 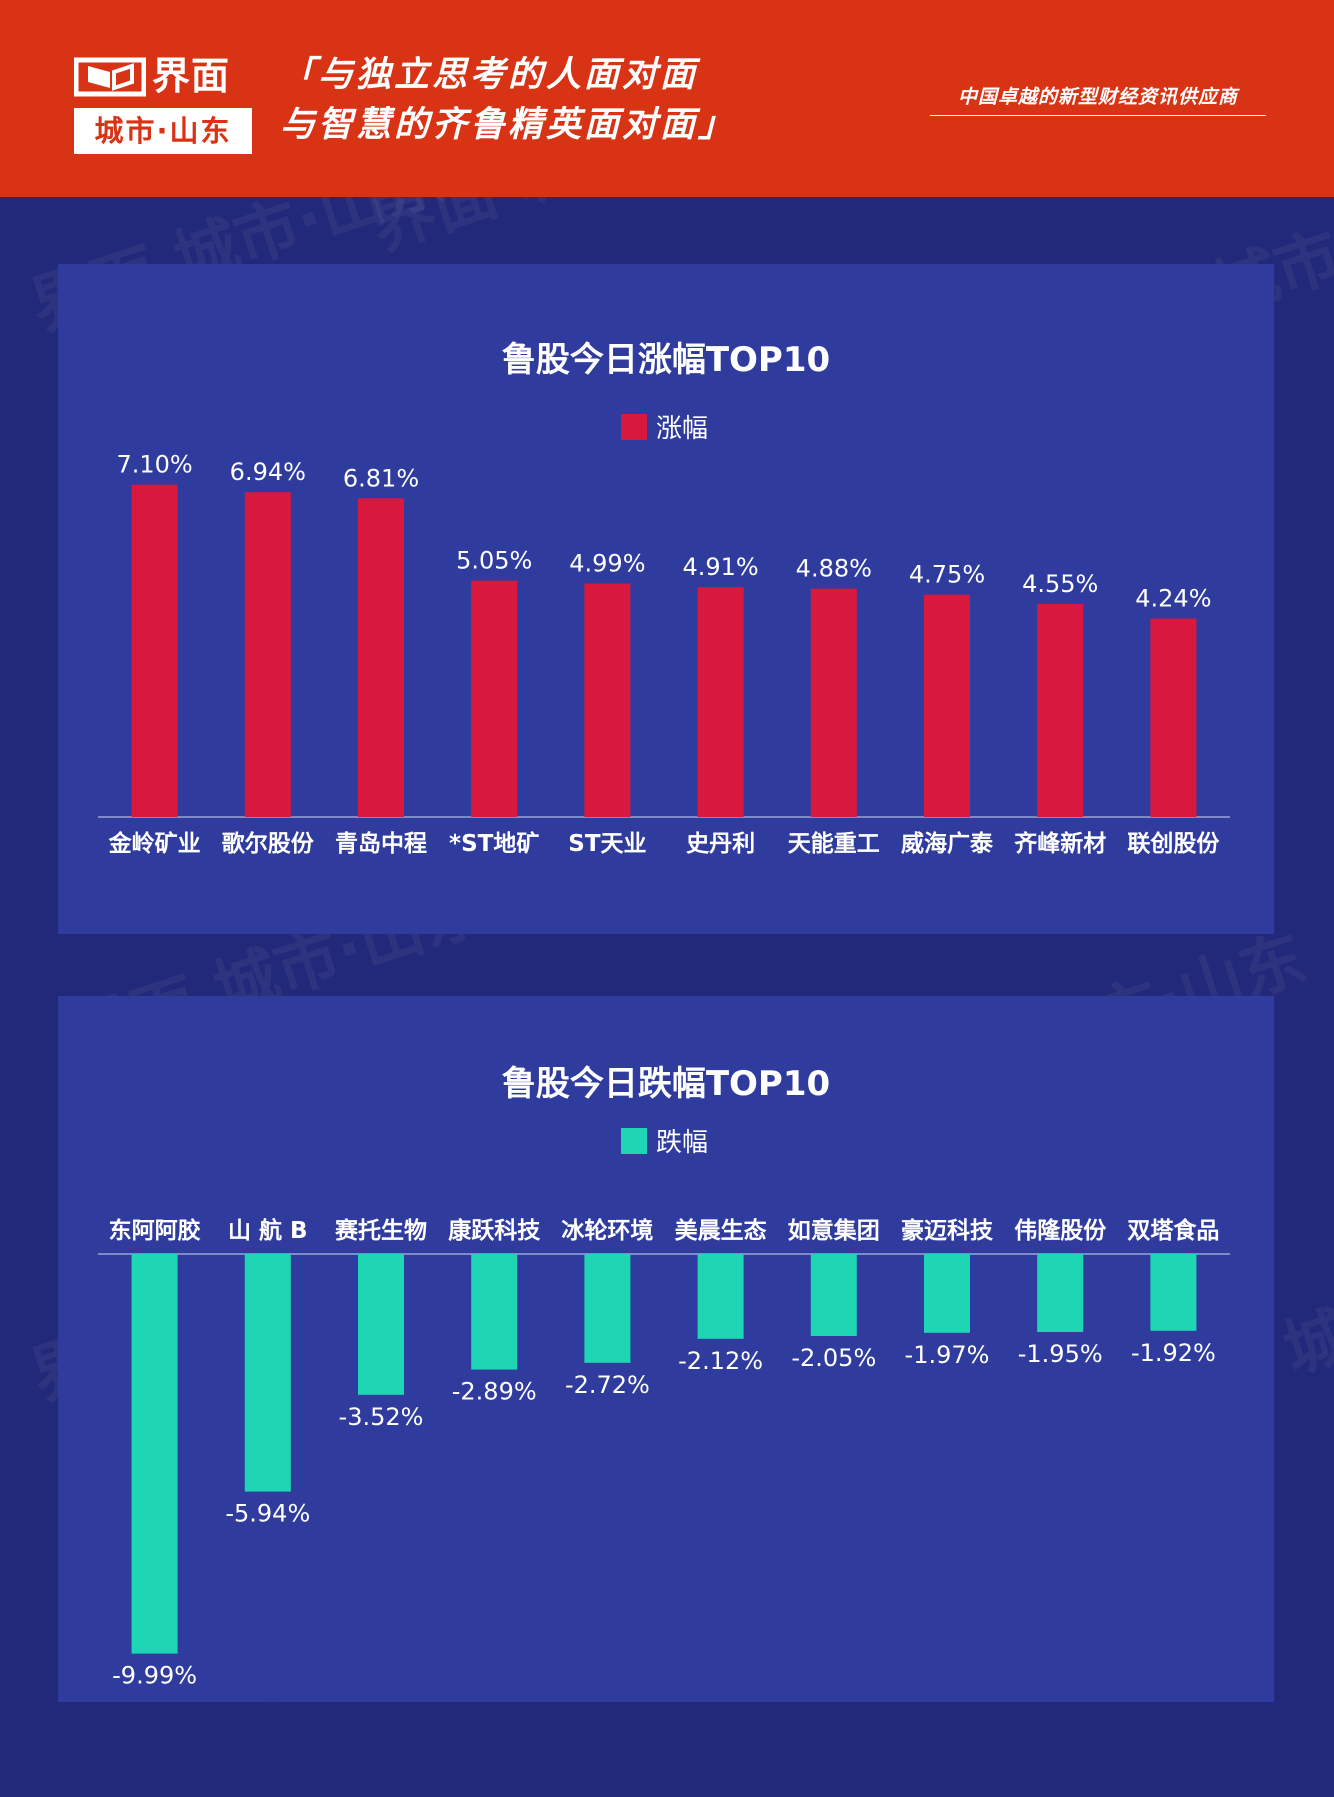 I want to click on data-label: 4.24%, so click(x=1173, y=599).